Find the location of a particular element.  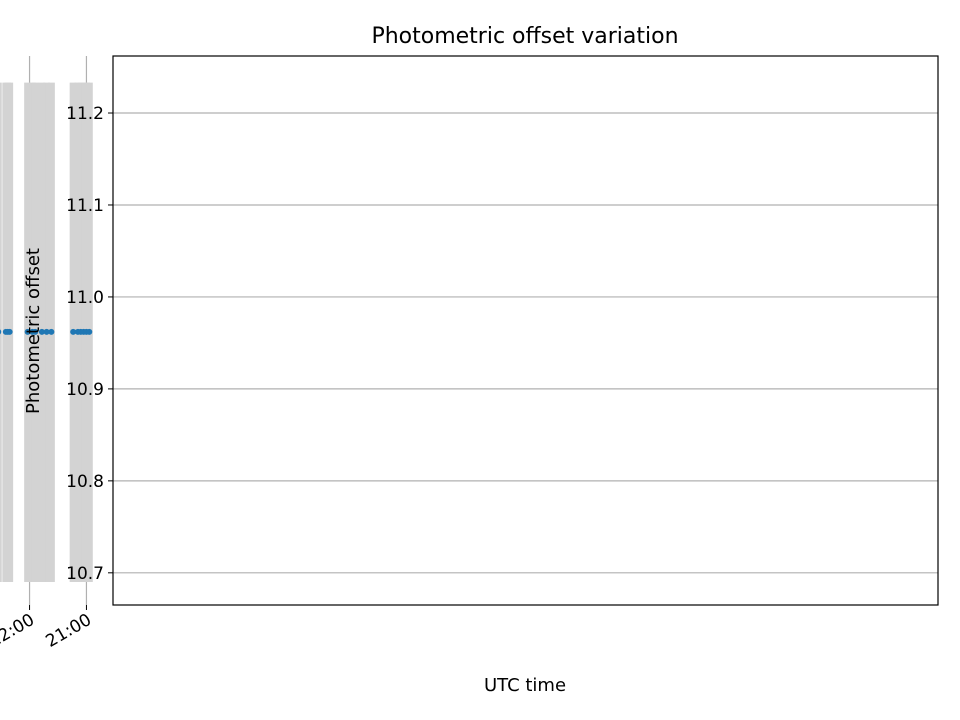

y-tick-label: 10.7 is located at coordinates (85, 574).